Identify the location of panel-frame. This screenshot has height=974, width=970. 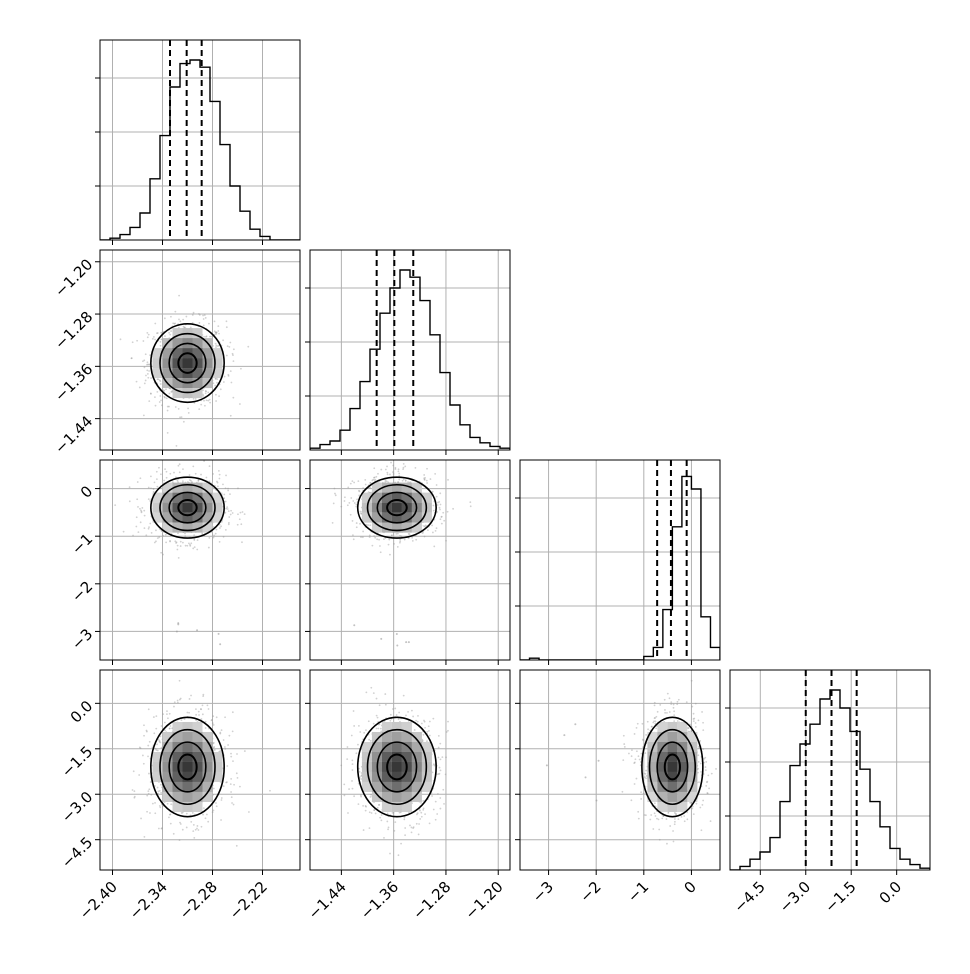
(620, 560).